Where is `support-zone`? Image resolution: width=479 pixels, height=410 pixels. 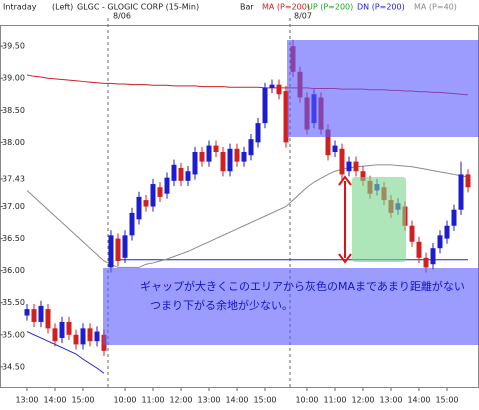
support-zone is located at coordinates (291, 306).